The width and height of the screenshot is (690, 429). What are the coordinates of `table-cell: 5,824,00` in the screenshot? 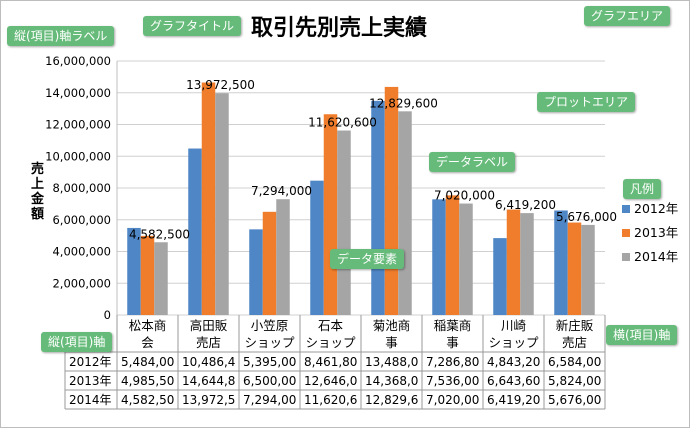 It's located at (574, 381).